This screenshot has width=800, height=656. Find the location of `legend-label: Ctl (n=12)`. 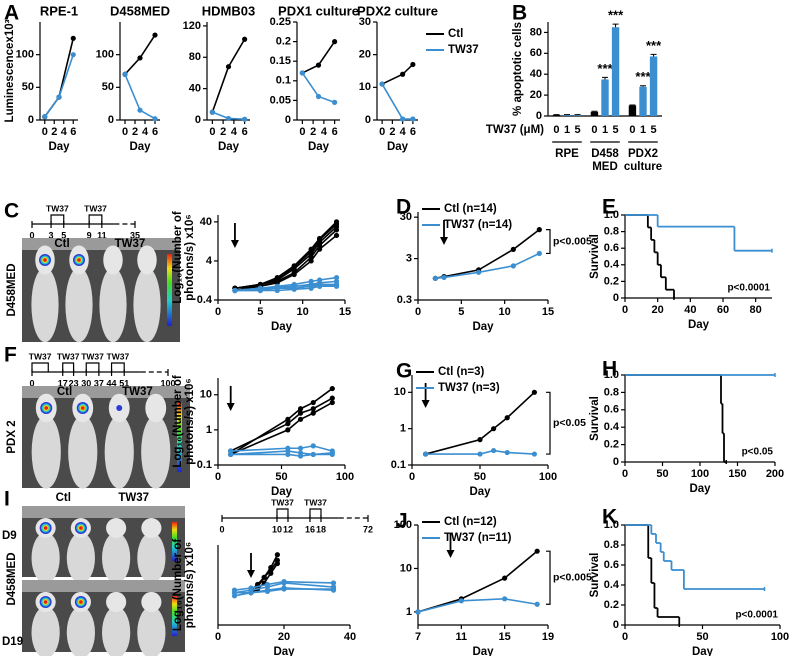

legend-label: Ctl (n=12) is located at coordinates (470, 522).